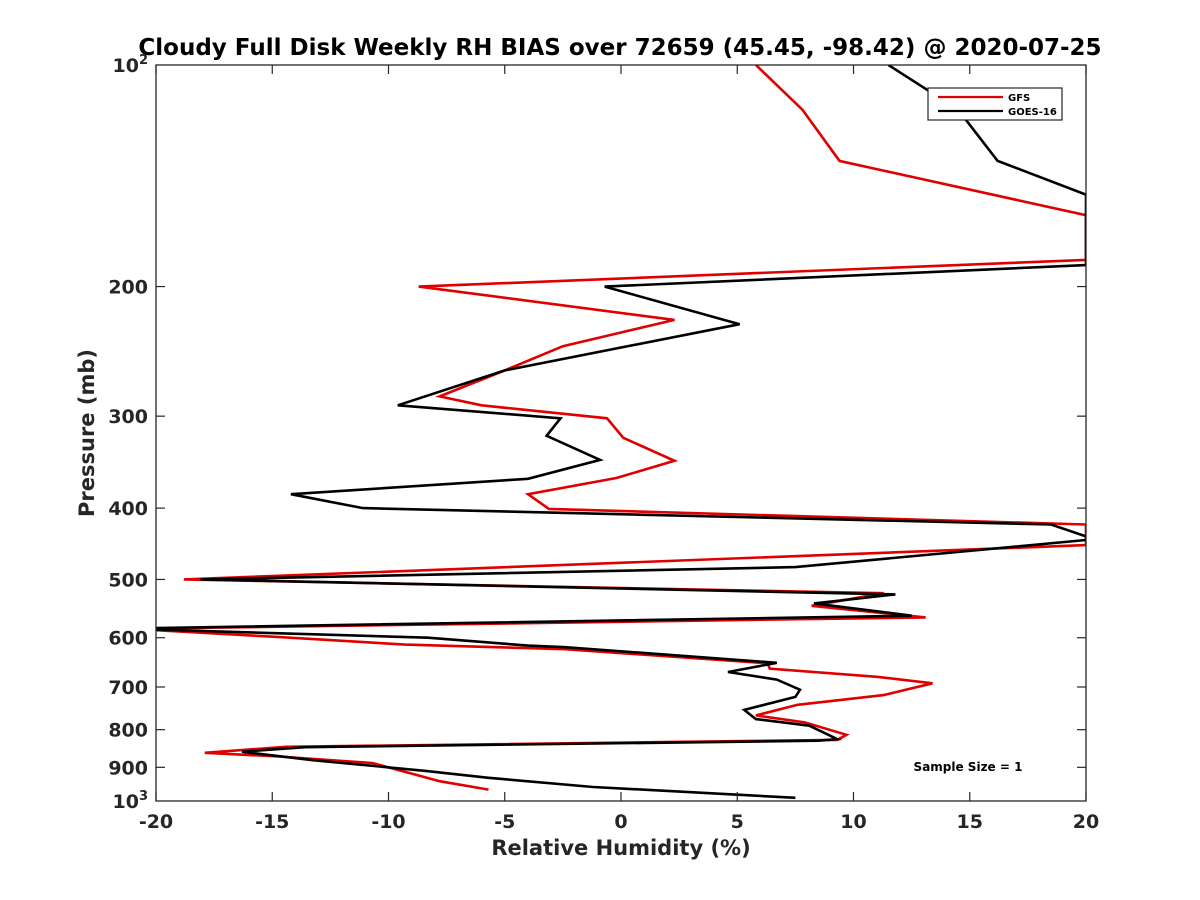 The image size is (1200, 900). I want to click on y-tick-label: 700, so click(128, 688).